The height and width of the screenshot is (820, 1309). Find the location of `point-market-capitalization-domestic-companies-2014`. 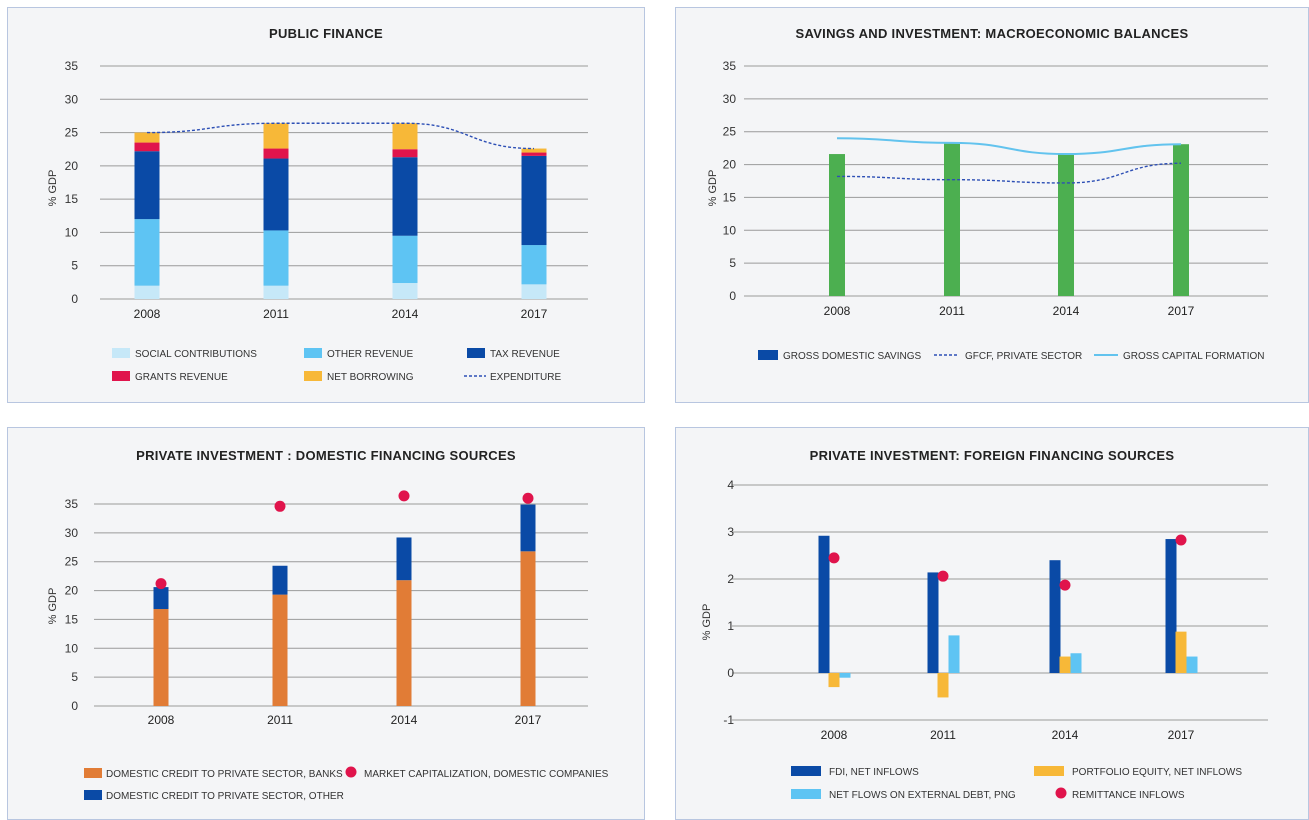

point-market-capitalization-domestic-companies-2014 is located at coordinates (404, 496).